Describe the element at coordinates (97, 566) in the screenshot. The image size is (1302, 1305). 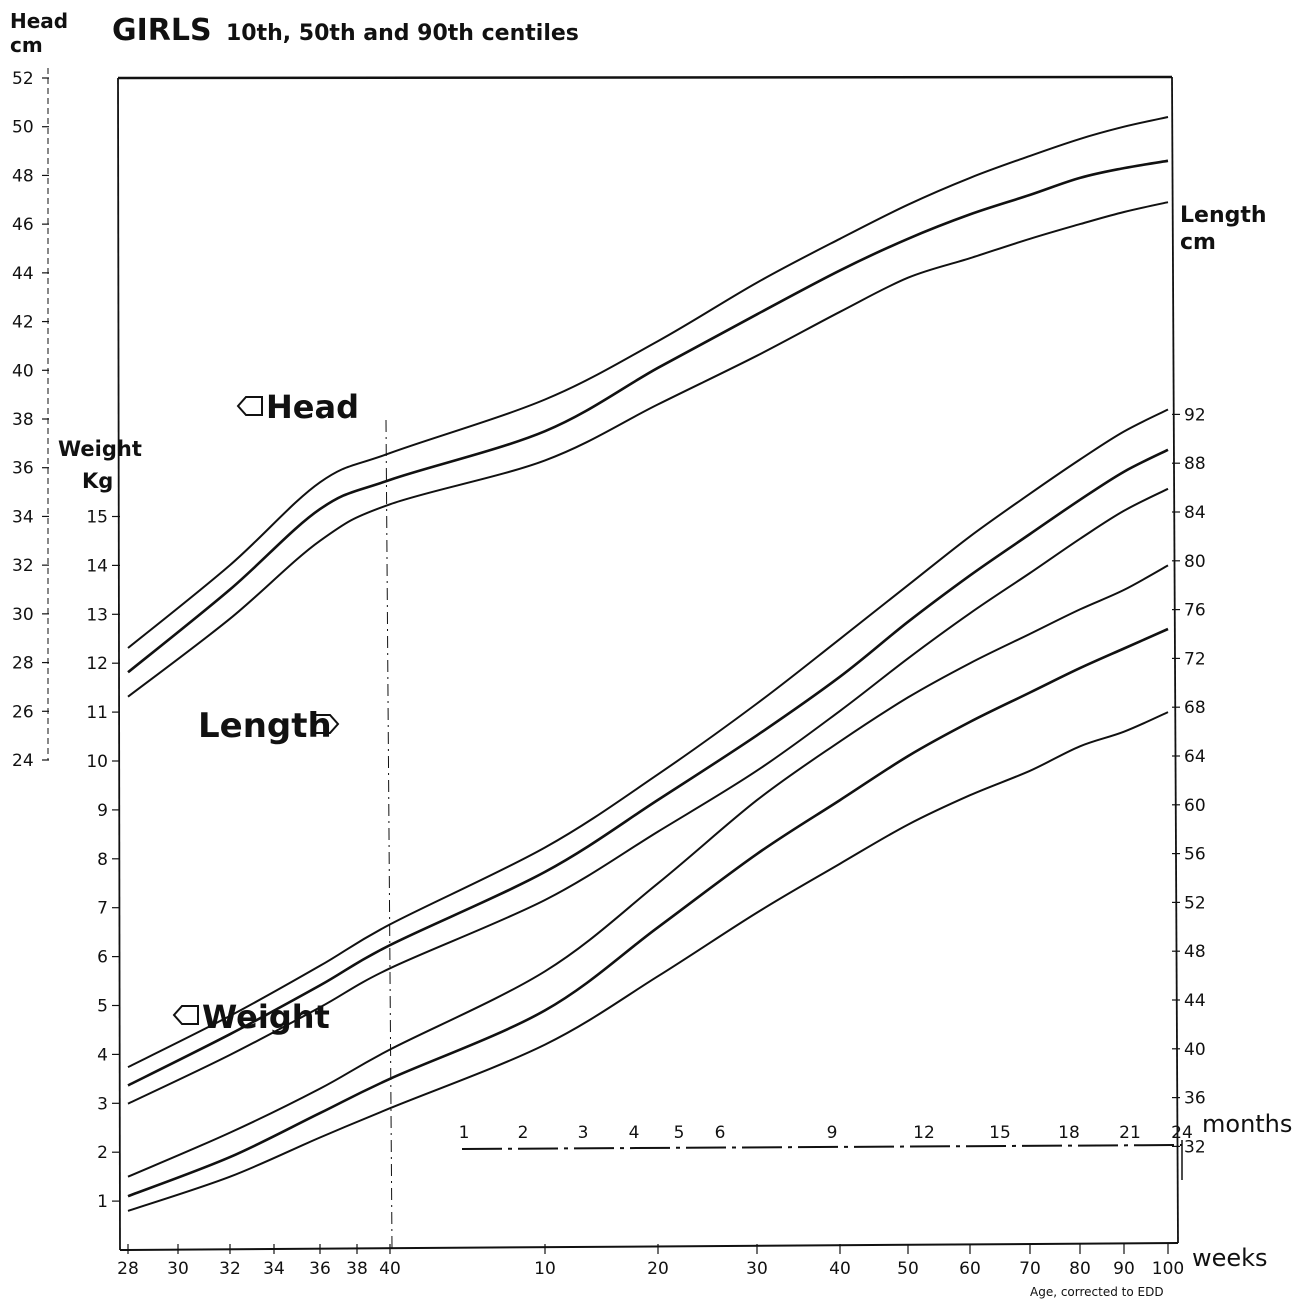
I see `weight-tick-label: 14` at that location.